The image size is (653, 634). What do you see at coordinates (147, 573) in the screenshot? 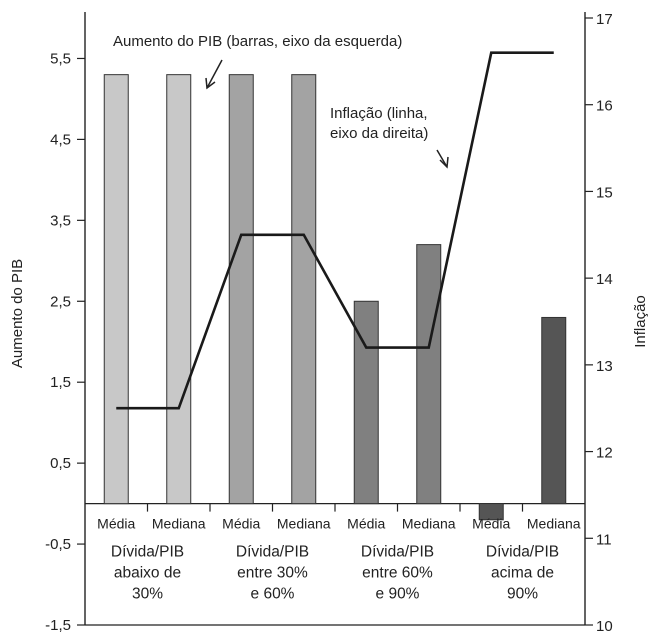
I see `group-label: abaixo de` at bounding box center [147, 573].